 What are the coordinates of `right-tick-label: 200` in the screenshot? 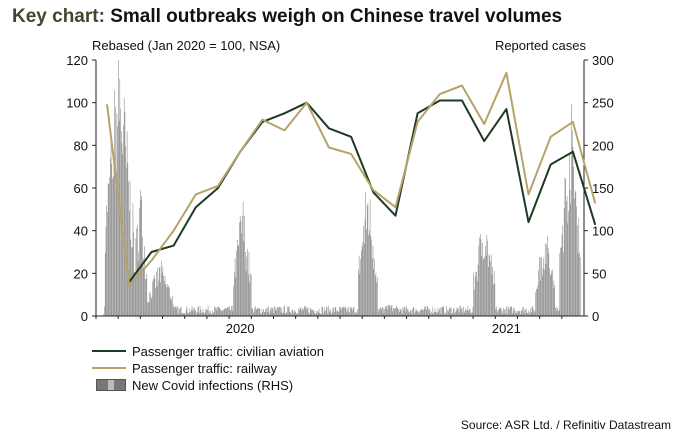 It's located at (603, 145).